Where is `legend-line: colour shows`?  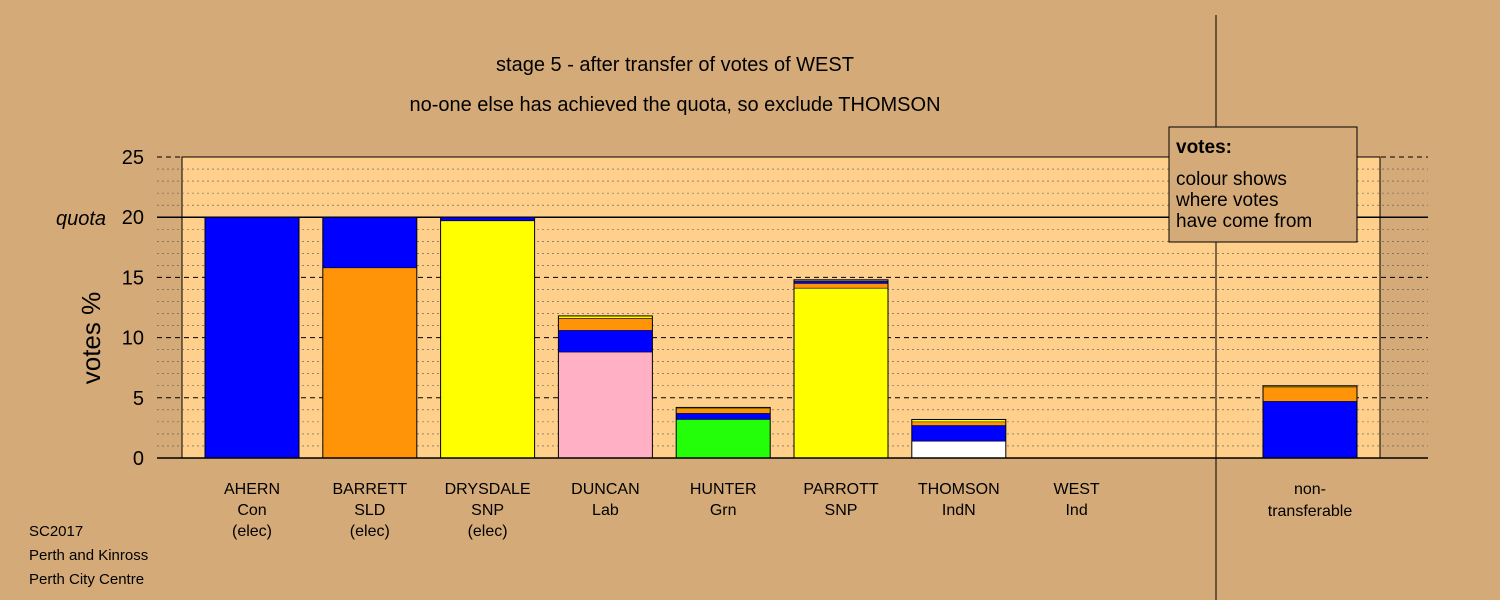 legend-line: colour shows is located at coordinates (1231, 179).